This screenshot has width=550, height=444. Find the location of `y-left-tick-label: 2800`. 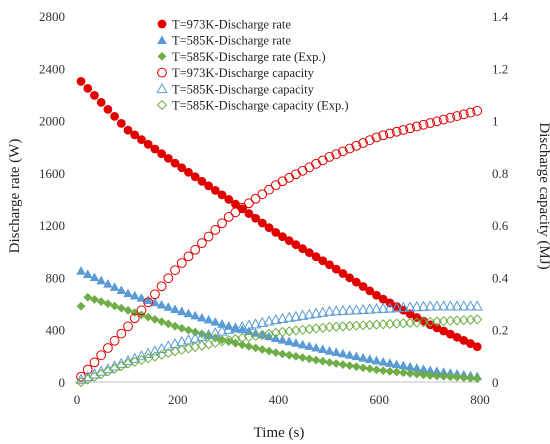

y-left-tick-label: 2800 is located at coordinates (52, 16).